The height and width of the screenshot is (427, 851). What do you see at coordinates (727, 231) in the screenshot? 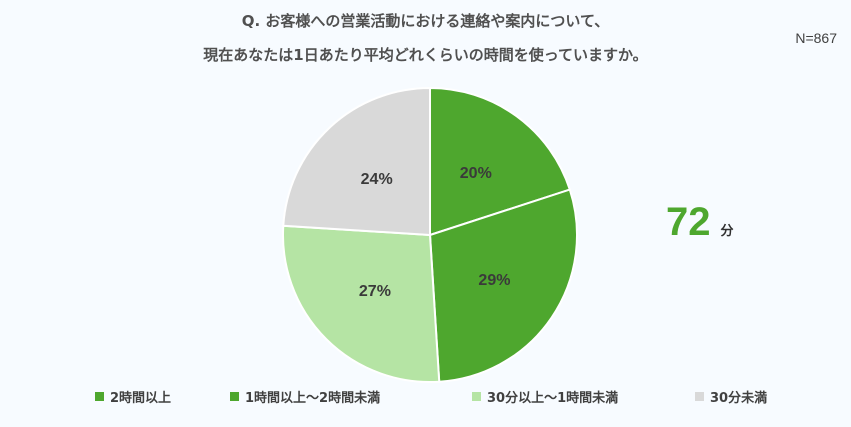
I see `average-time-unit: 分` at bounding box center [727, 231].